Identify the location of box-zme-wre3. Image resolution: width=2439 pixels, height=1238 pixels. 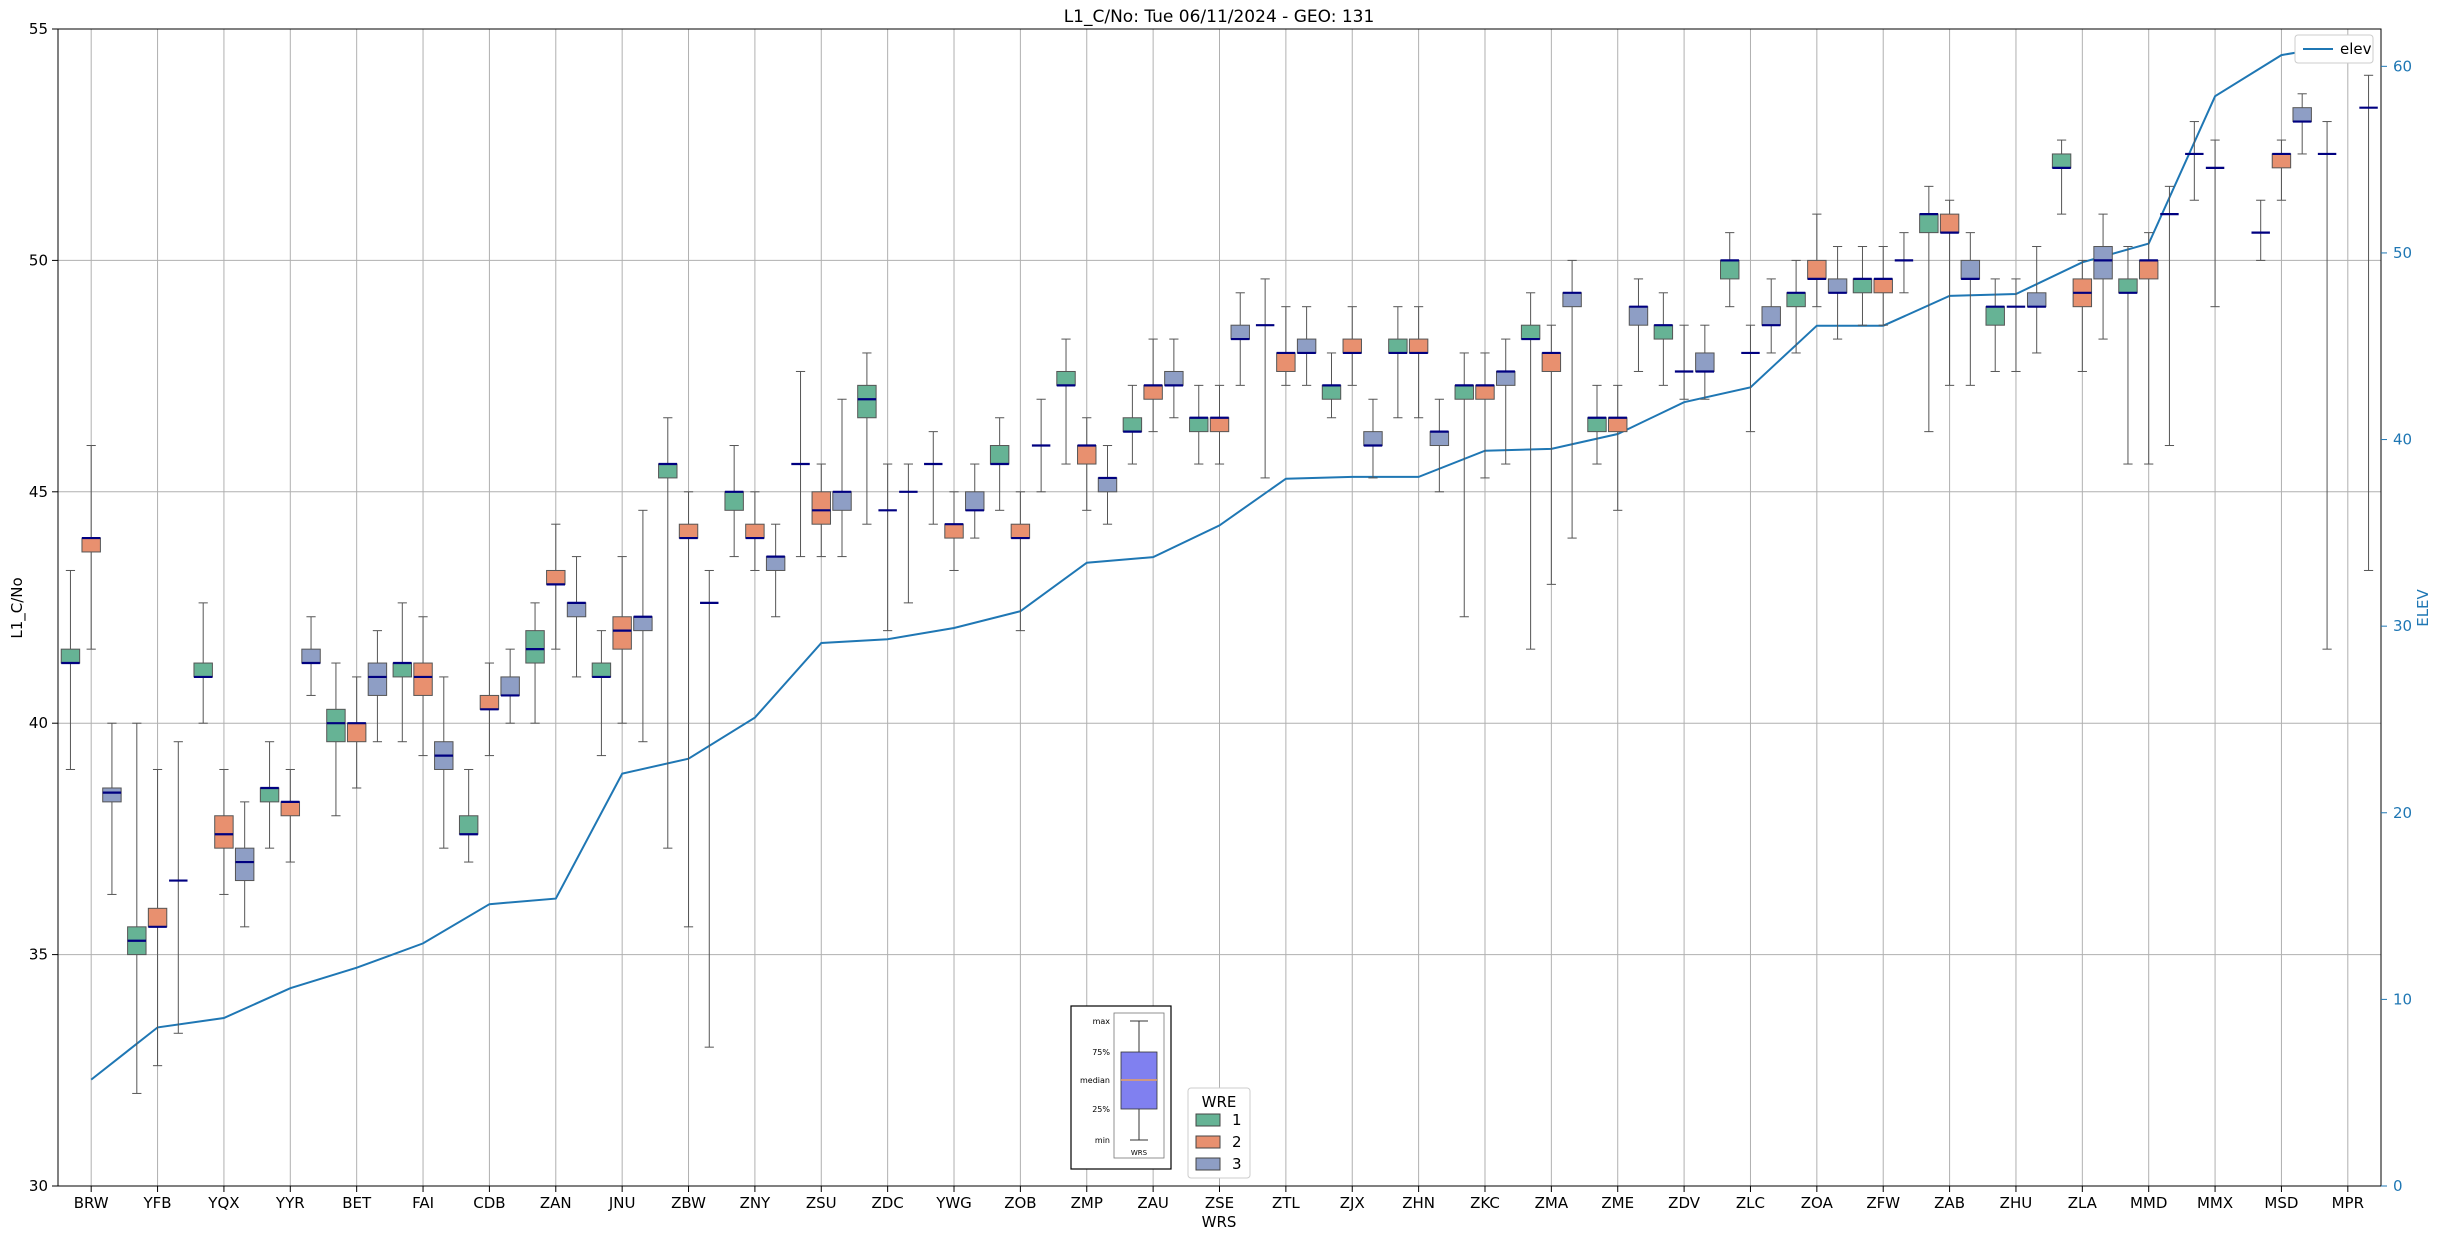
(1638, 325).